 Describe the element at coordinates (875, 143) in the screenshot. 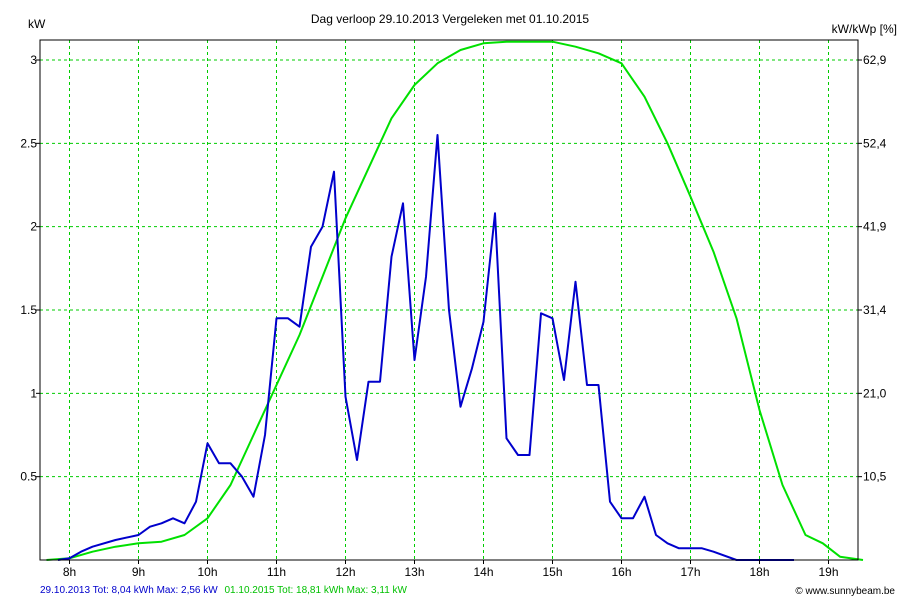

I see `y-tick-label-right: 52,4` at that location.